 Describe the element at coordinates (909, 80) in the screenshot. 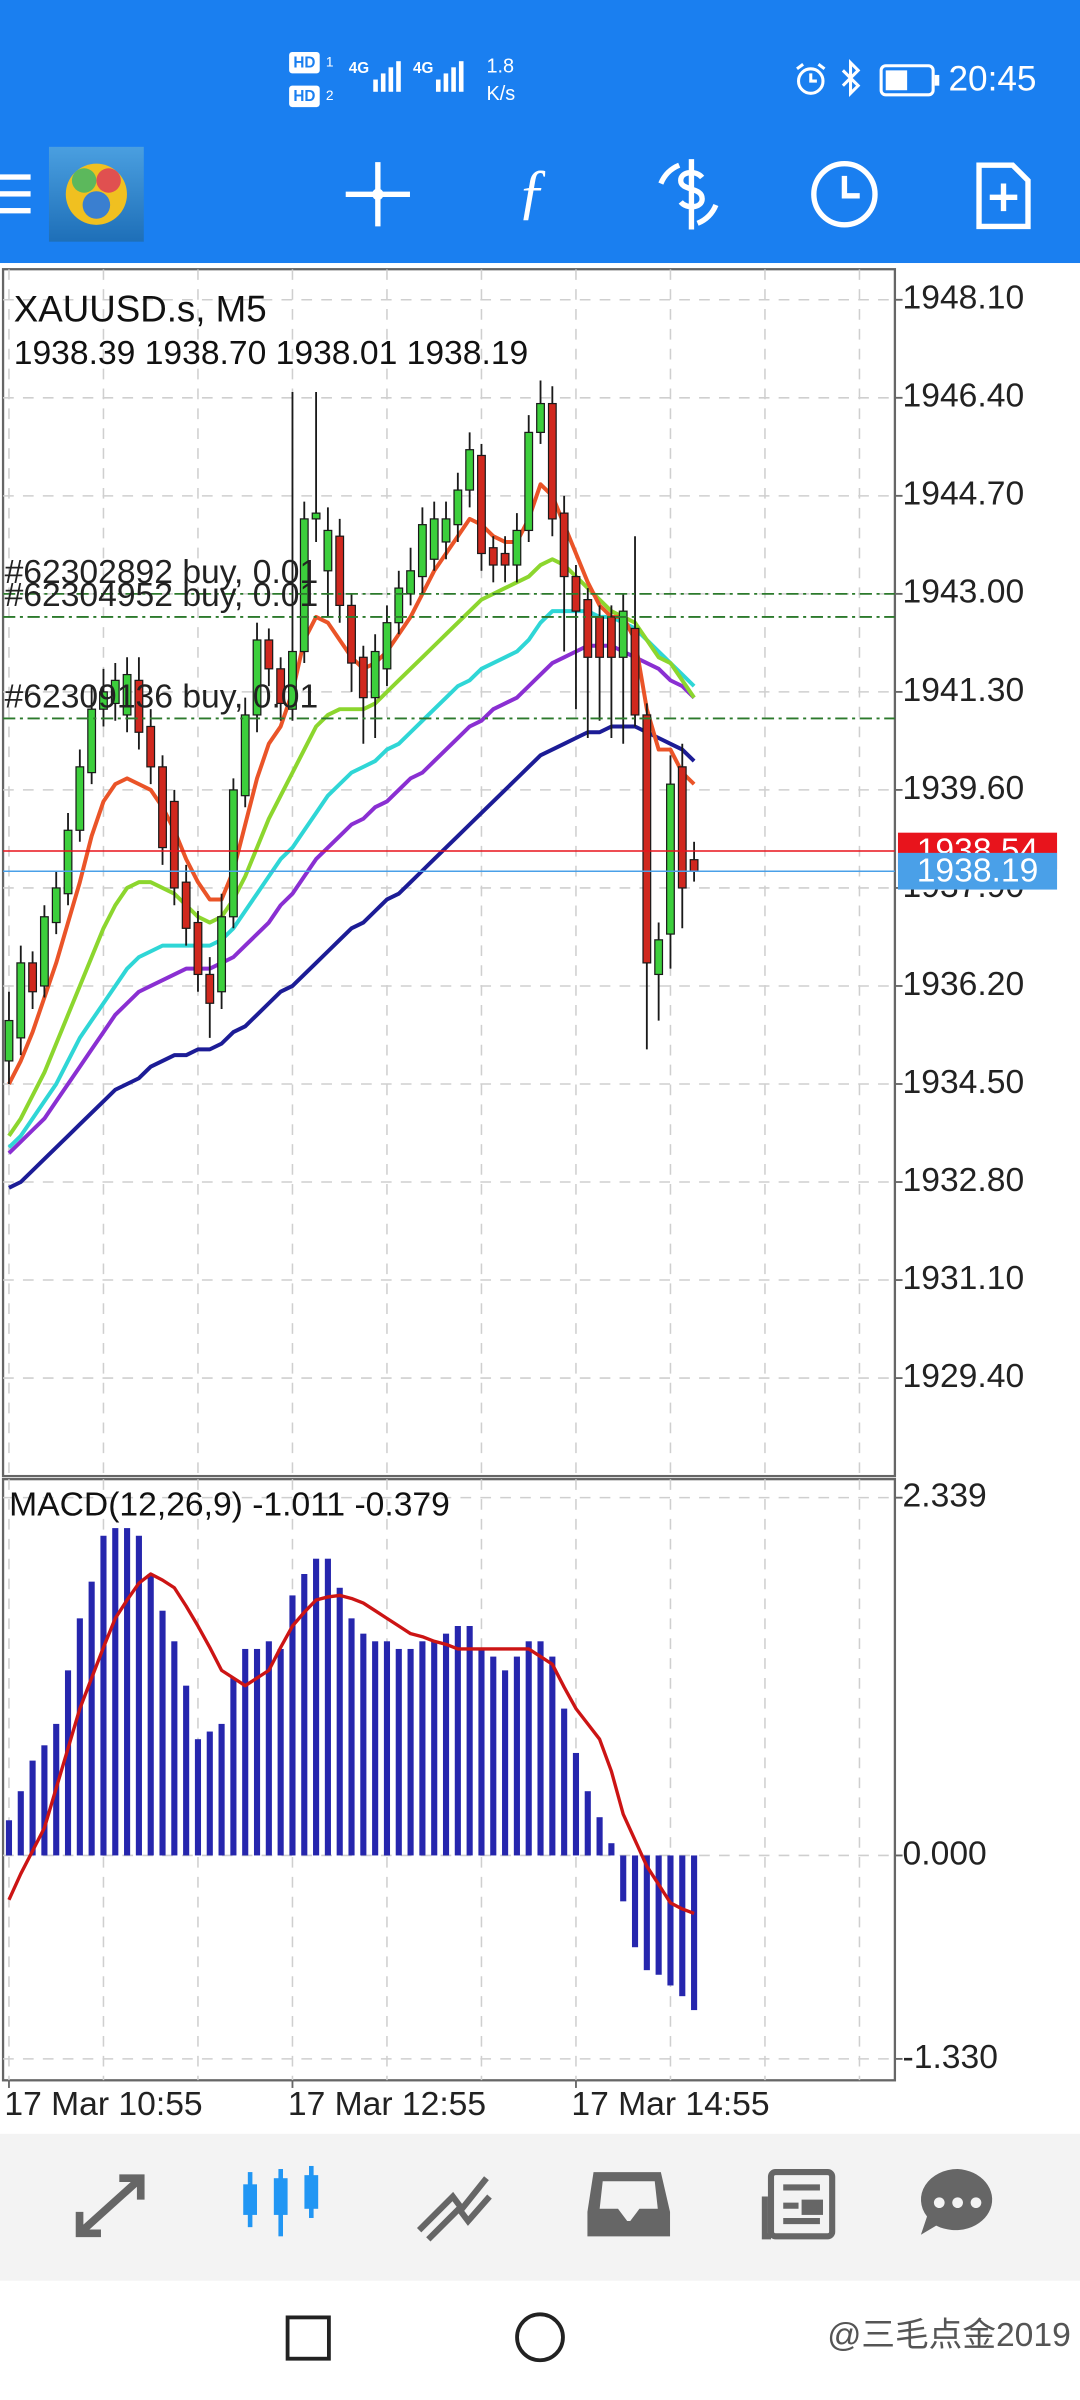

I see `battery-icon` at that location.